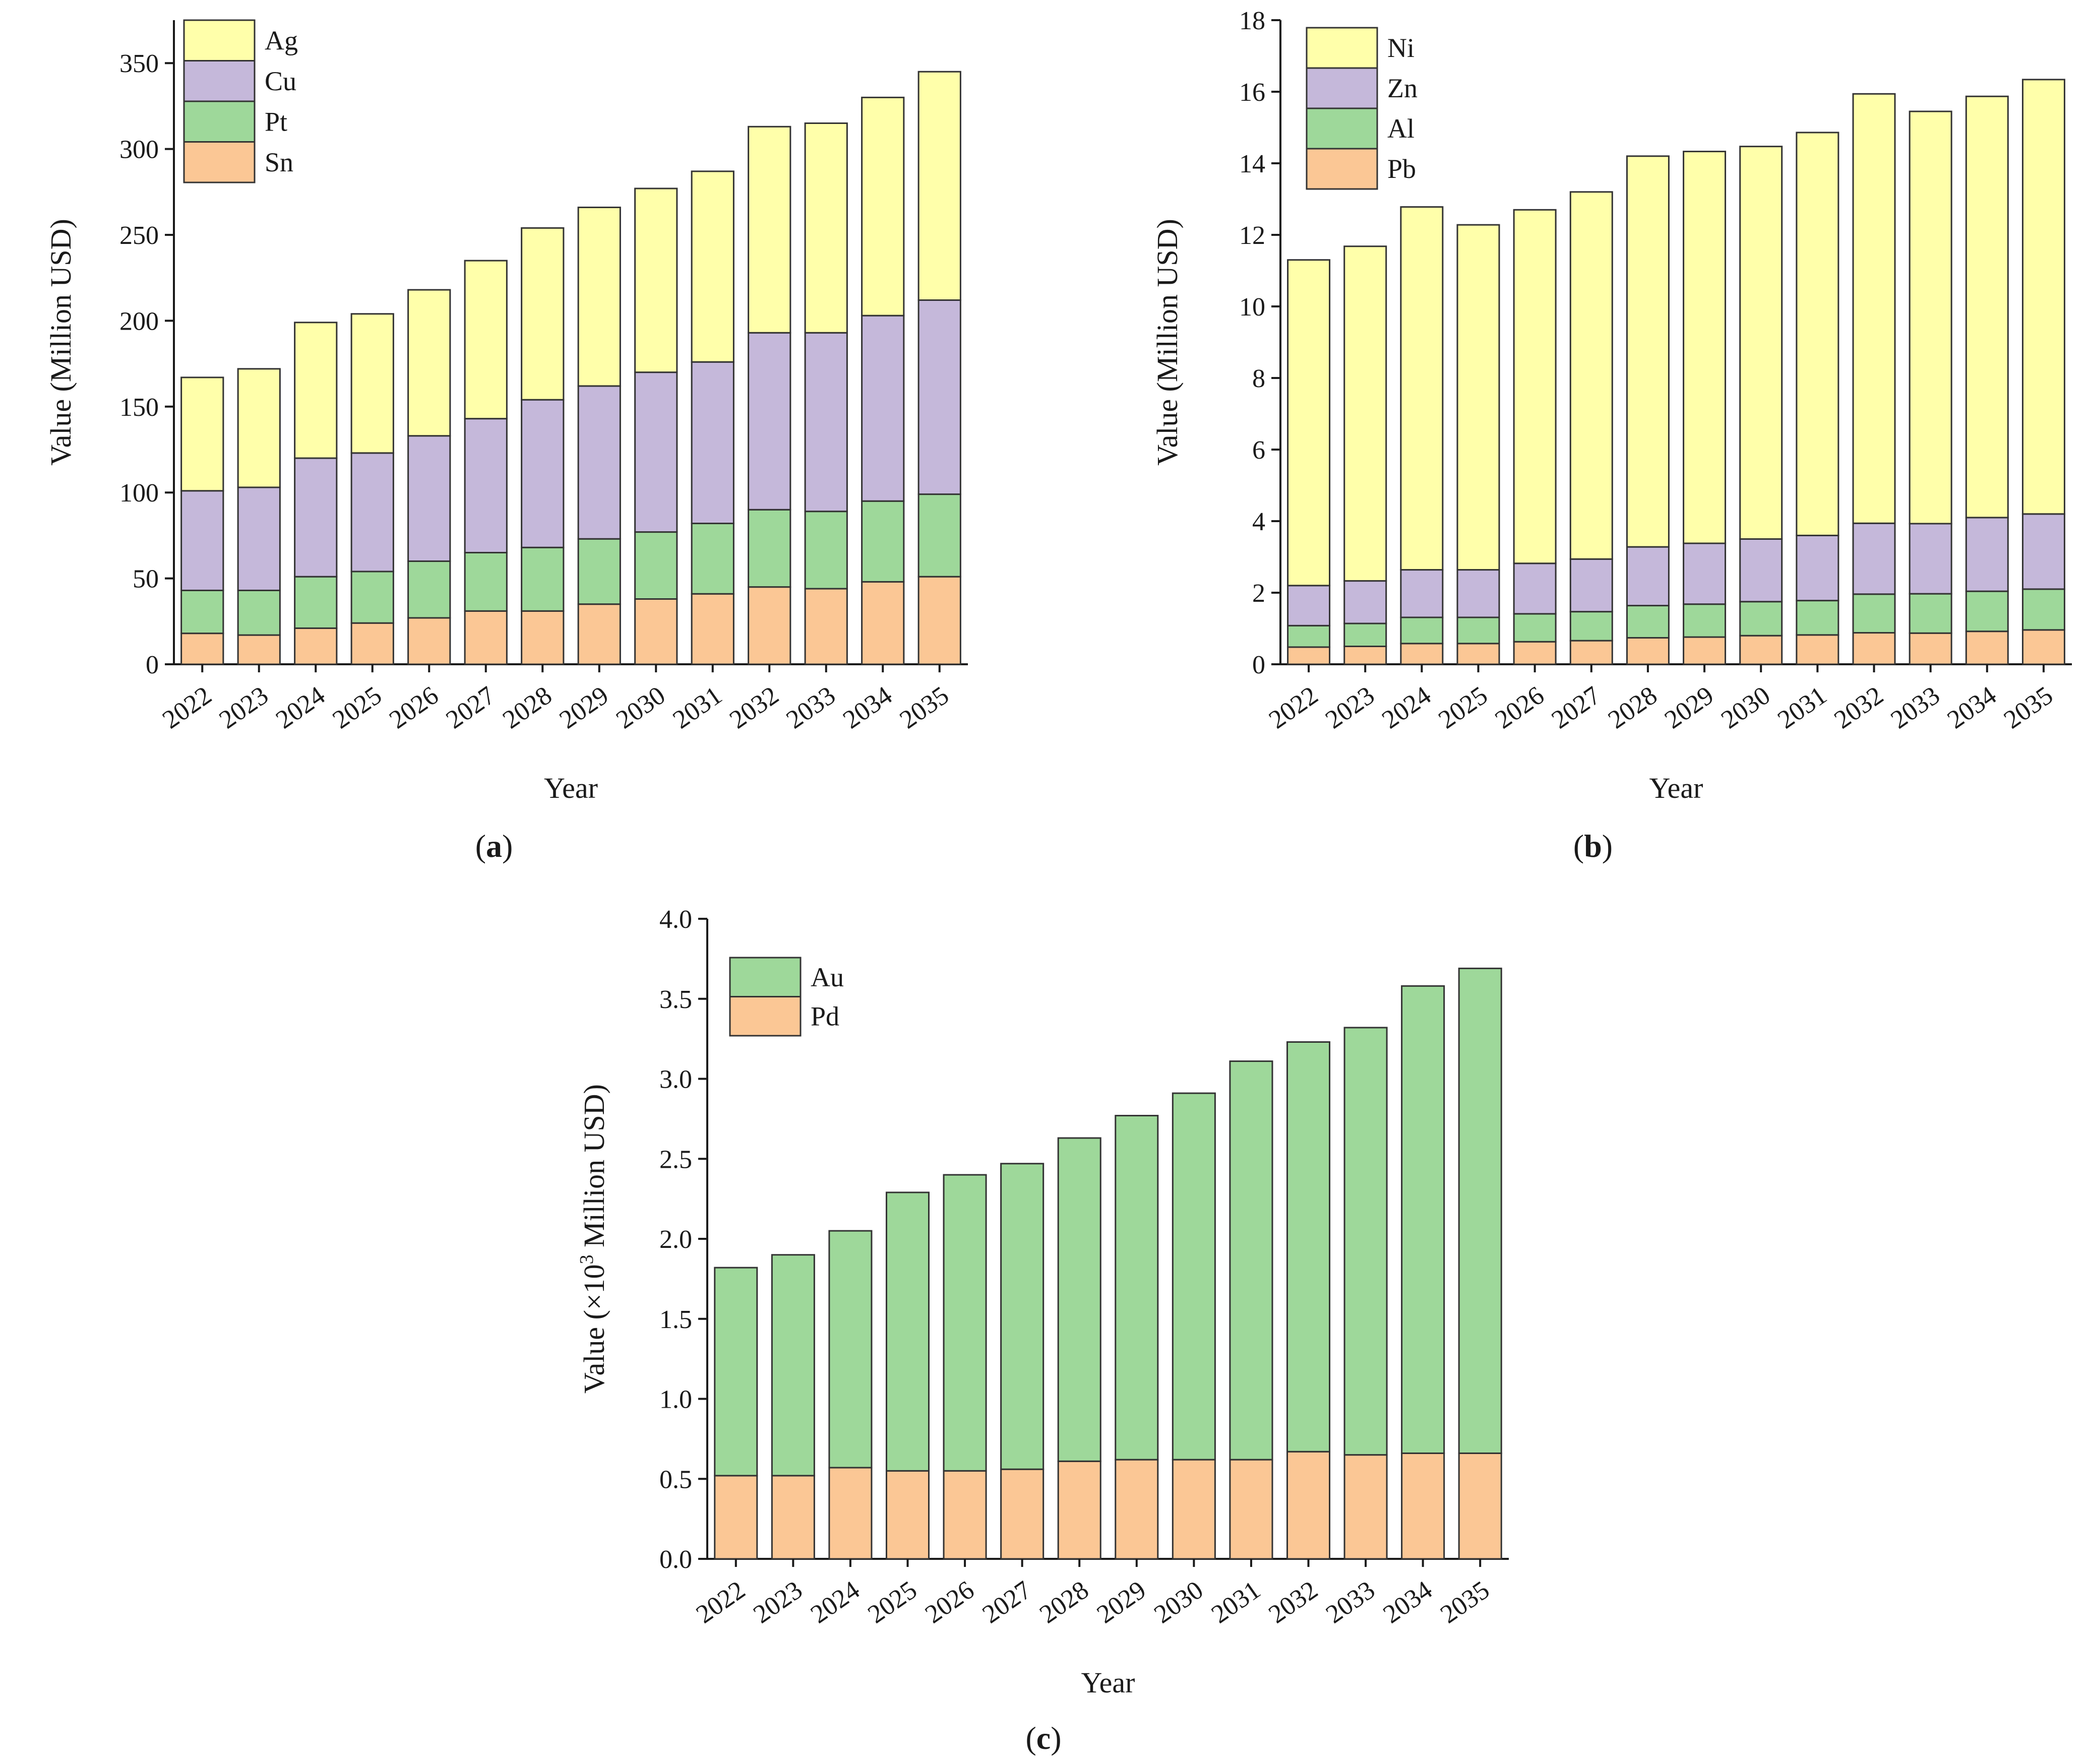  What do you see at coordinates (593, 1239) in the screenshot?
I see `y-axis-title-c: Value (×103 Million USD)` at bounding box center [593, 1239].